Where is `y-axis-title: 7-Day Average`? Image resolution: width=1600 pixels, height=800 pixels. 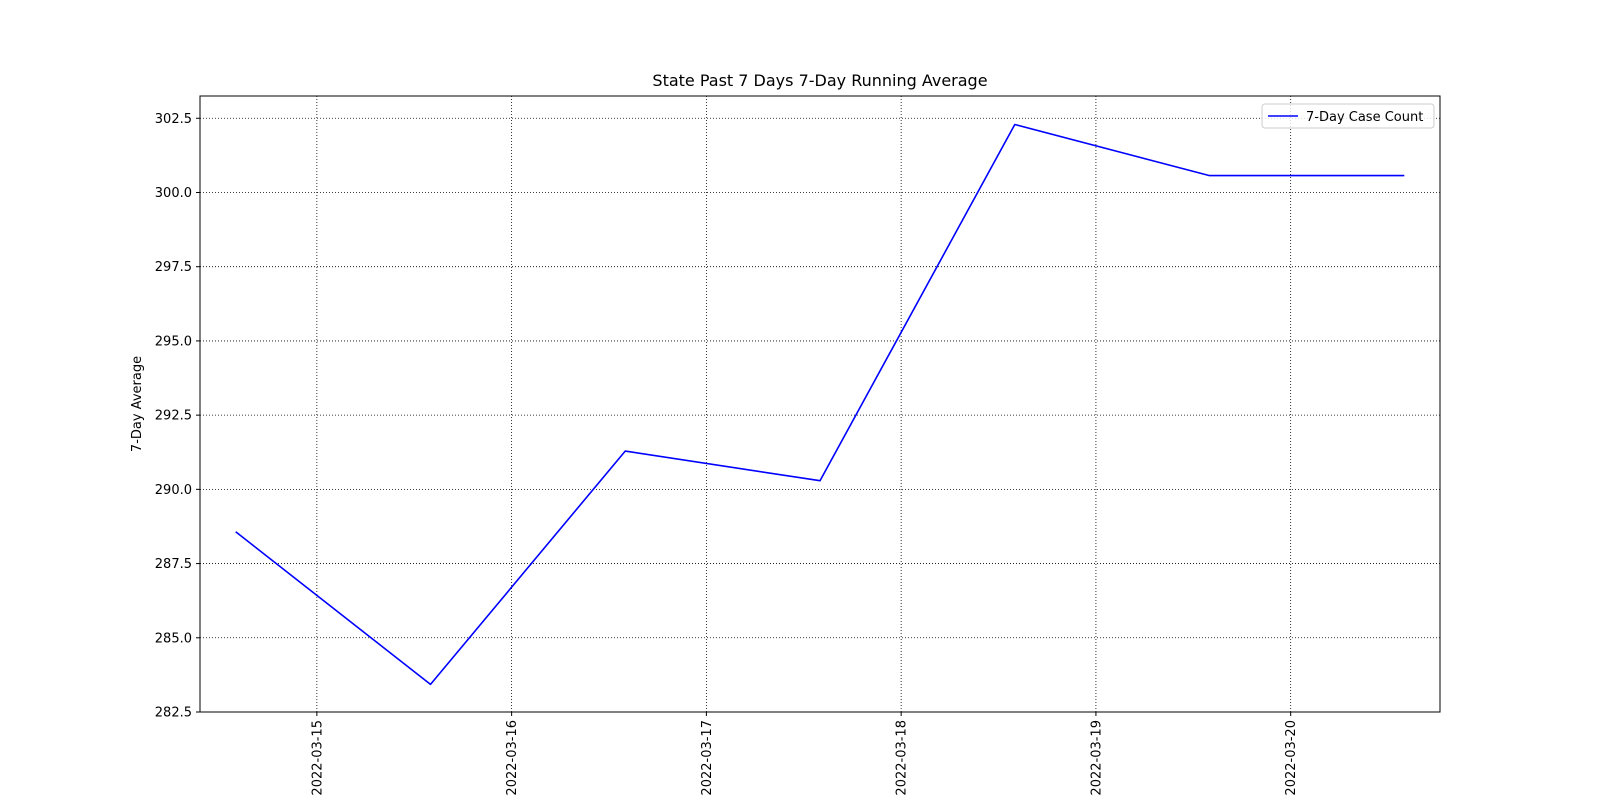 y-axis-title: 7-Day Average is located at coordinates (137, 404).